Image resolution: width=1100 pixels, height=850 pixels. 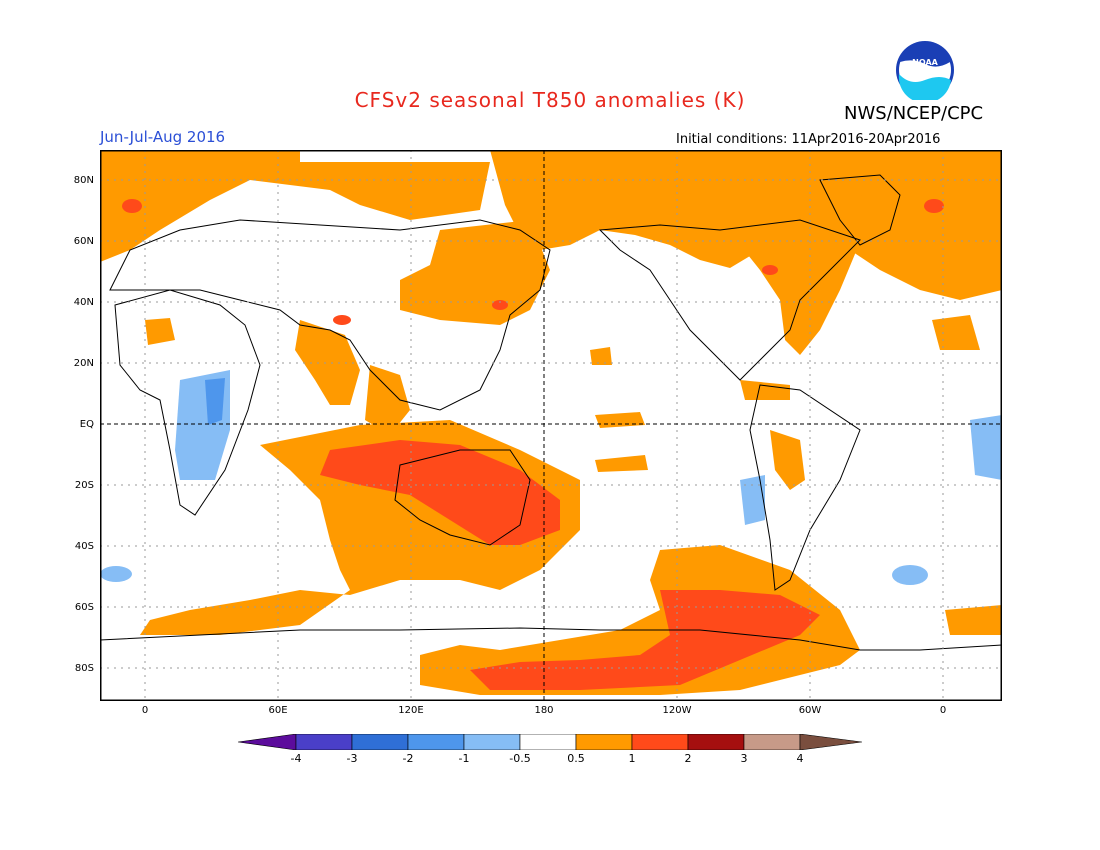 What do you see at coordinates (632, 758) in the screenshot?
I see `colorbar-tick-label: 1` at bounding box center [632, 758].